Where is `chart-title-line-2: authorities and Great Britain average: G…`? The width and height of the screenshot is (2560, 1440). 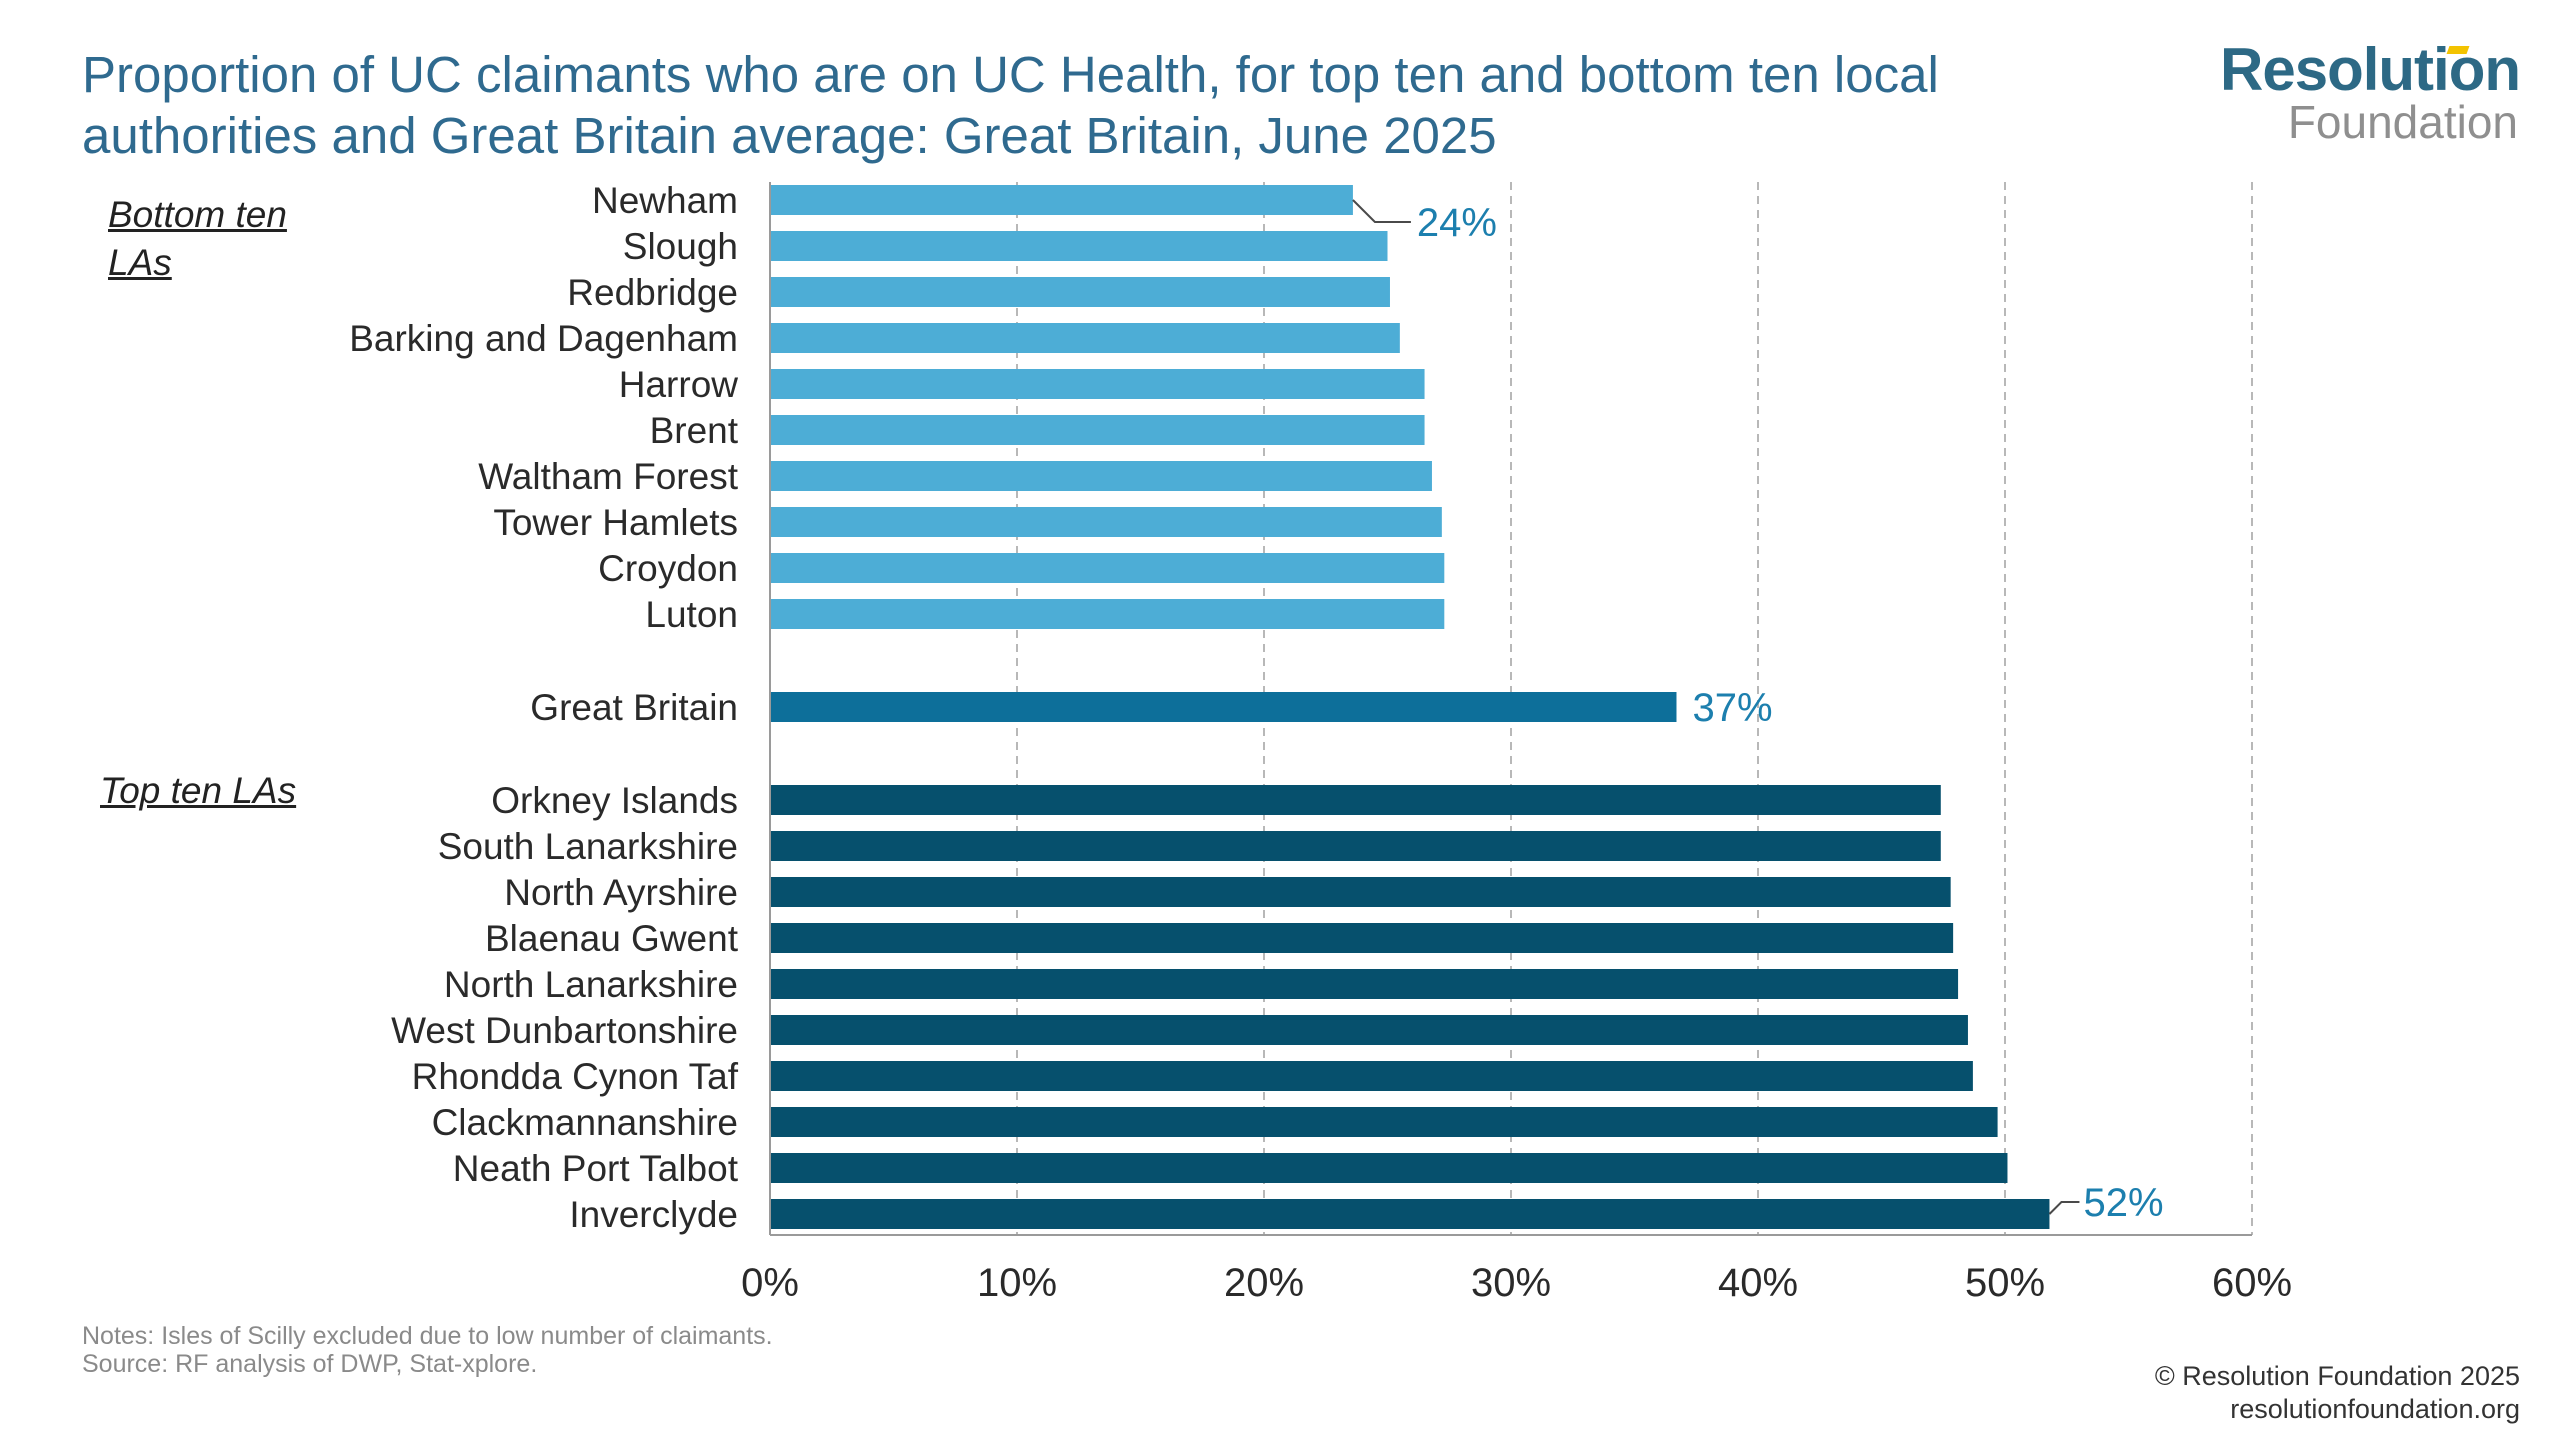
chart-title-line-2: authorities and Great Britain average: G… is located at coordinates (789, 135).